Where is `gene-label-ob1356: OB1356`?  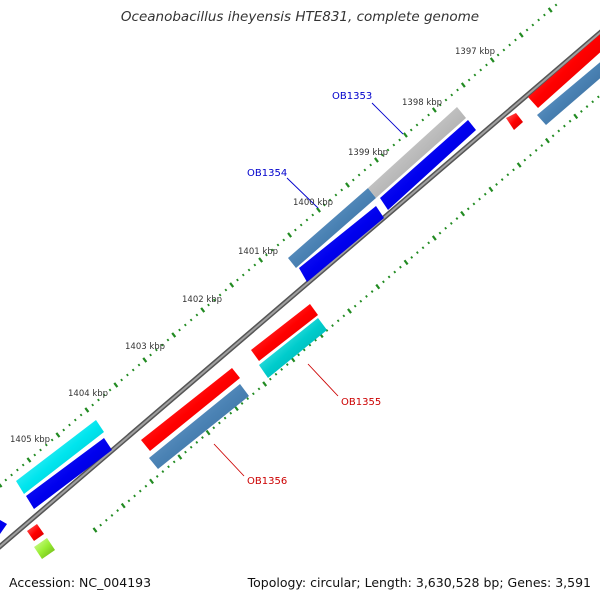
gene-label-ob1356: OB1356 is located at coordinates (267, 481).